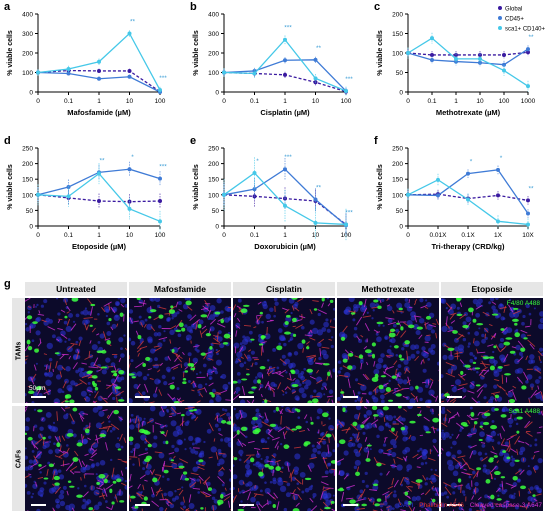 The height and width of the screenshot is (513, 550). What do you see at coordinates (213, 73) in the screenshot?
I see `y-tick-label: 100` at bounding box center [213, 73].